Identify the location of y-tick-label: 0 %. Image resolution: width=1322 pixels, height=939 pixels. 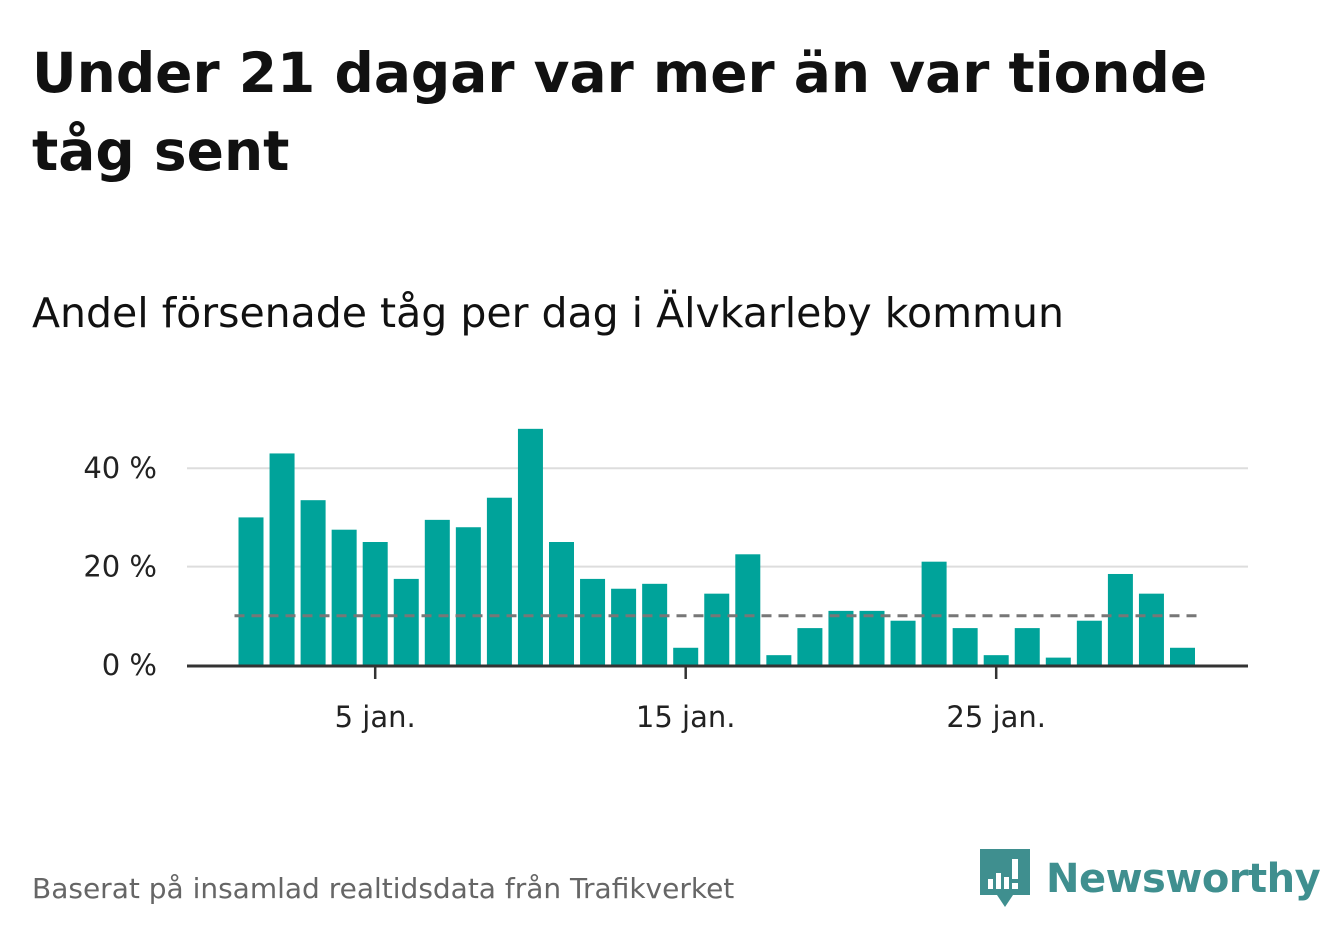
(129, 665).